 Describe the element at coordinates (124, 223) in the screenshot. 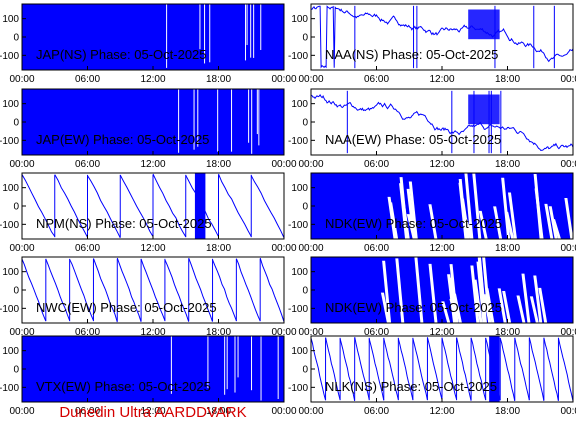

I see `panel-title: NPM(NS) Phase: 05-Oct-2025` at that location.